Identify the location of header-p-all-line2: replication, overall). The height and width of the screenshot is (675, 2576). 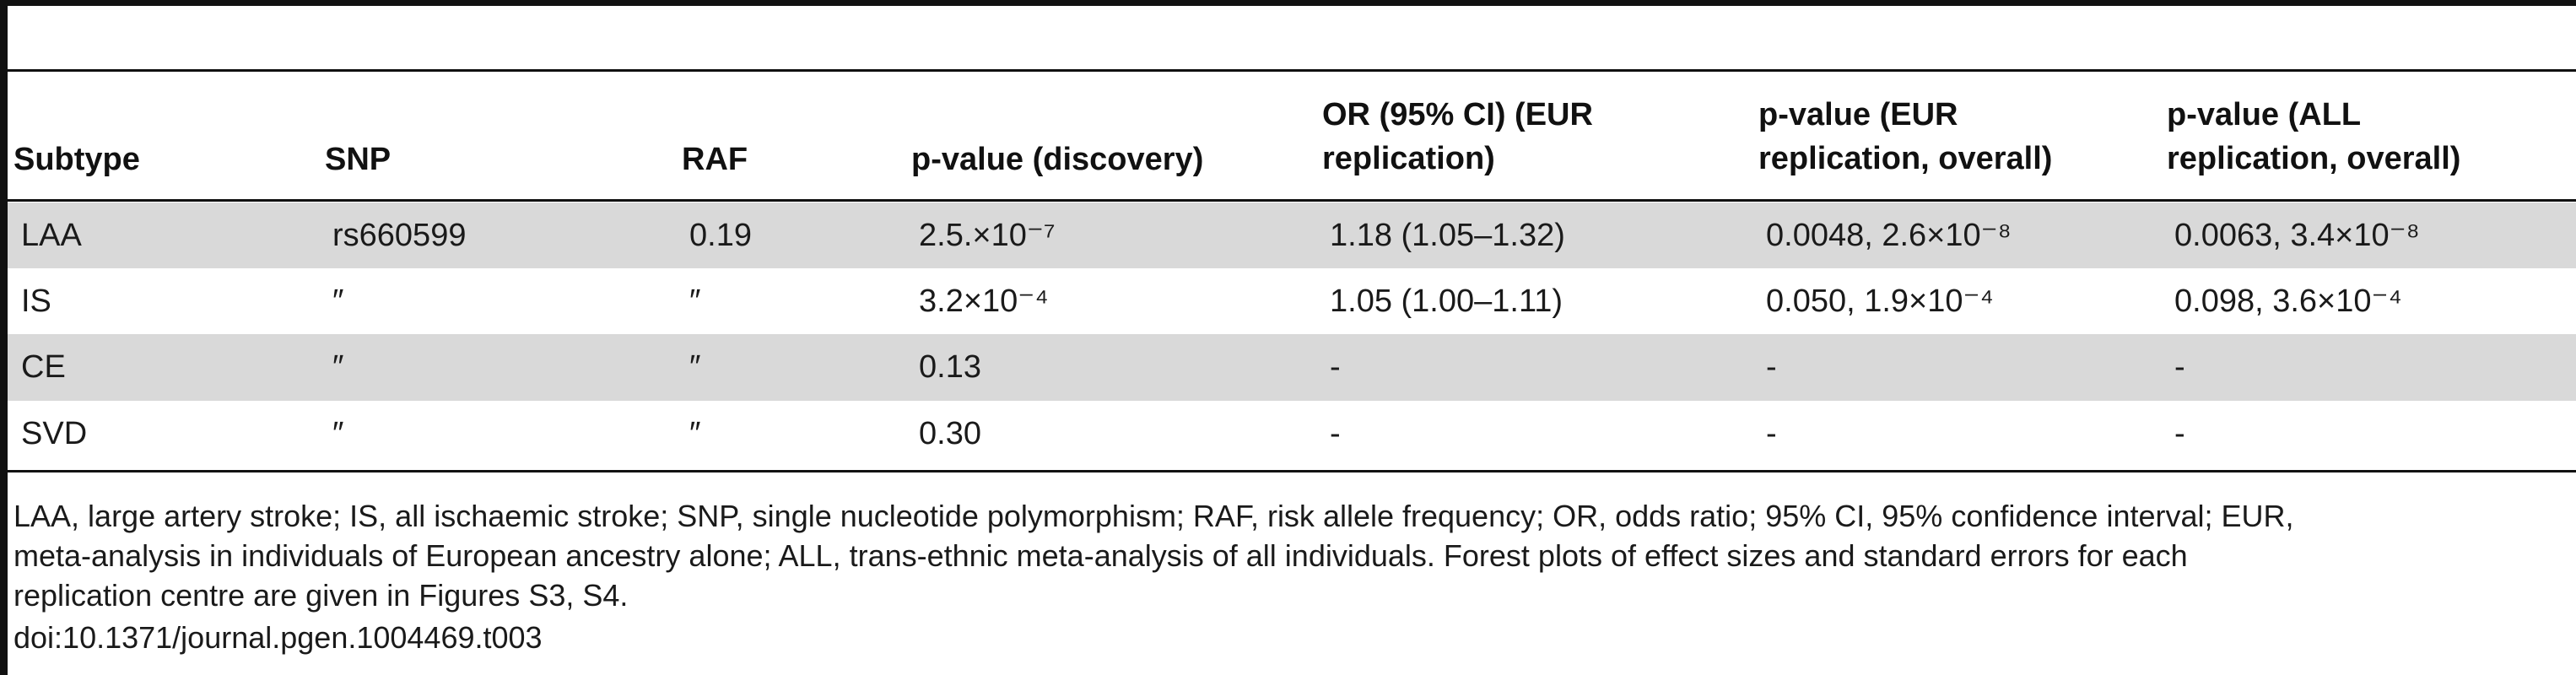
(2314, 158).